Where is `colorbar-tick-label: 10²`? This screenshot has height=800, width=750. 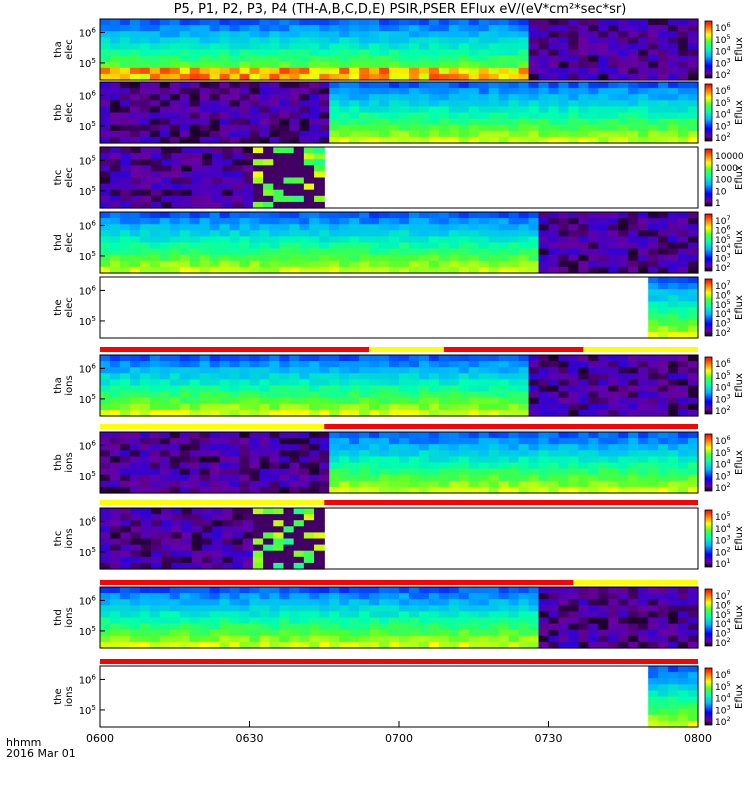 colorbar-tick-label: 10² is located at coordinates (723, 332).